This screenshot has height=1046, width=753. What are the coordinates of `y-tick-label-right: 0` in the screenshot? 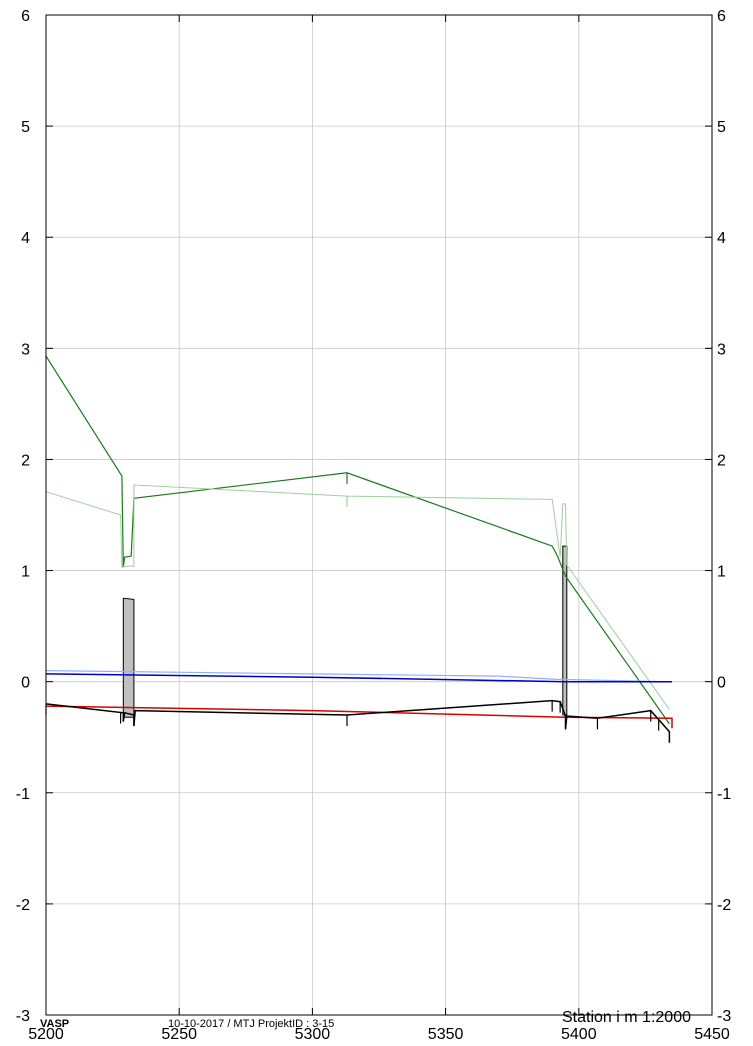 It's located at (721, 683).